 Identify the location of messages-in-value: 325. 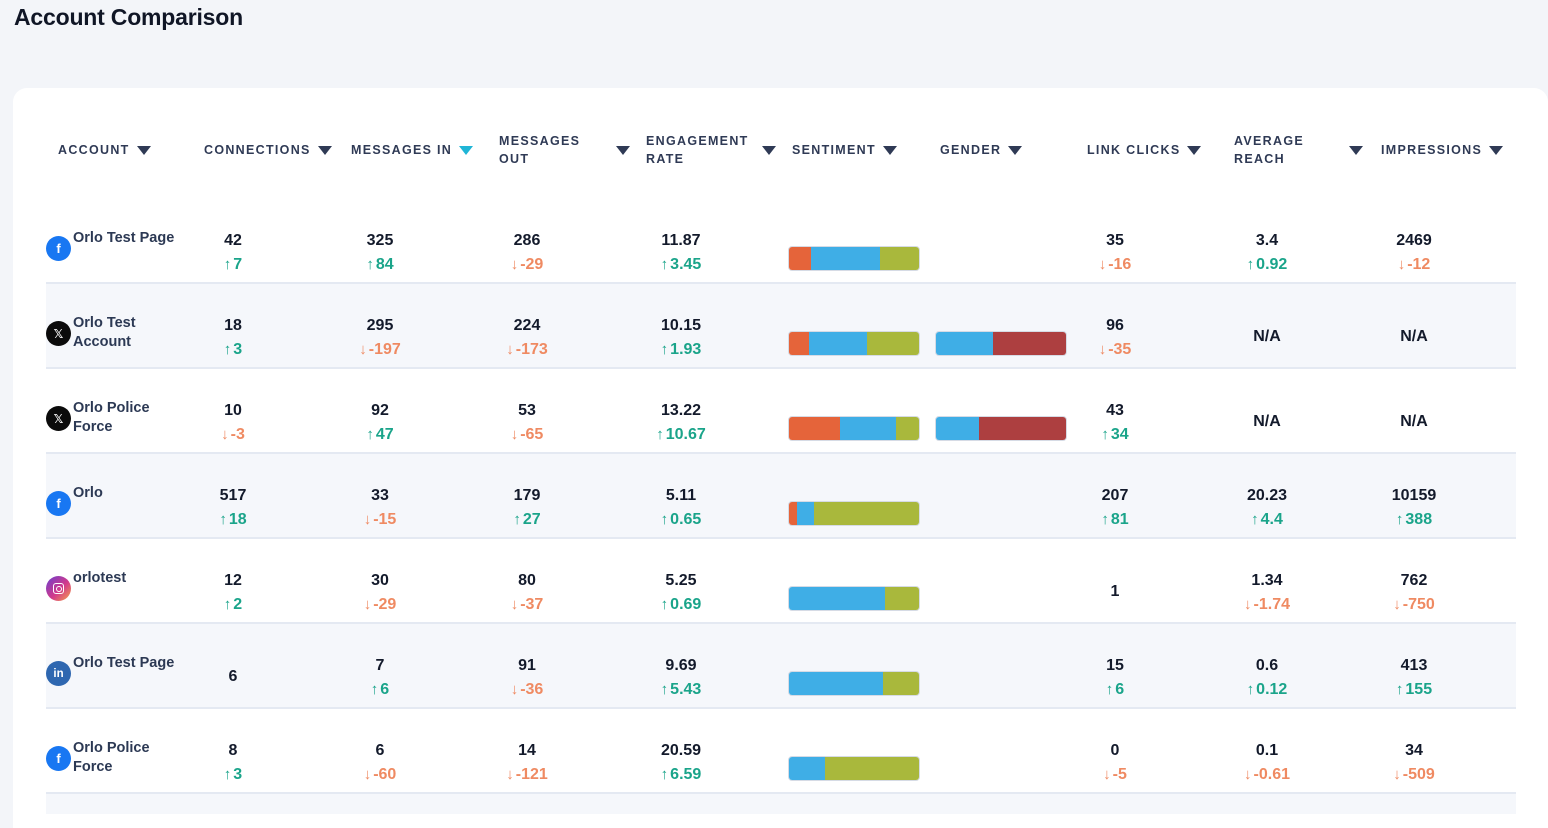
(380, 240).